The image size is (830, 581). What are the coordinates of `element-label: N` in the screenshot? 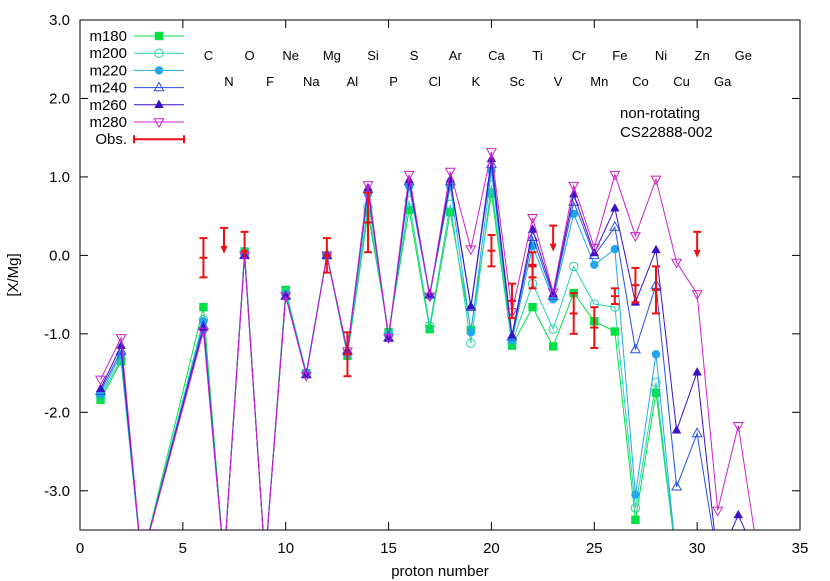 It's located at (228, 81).